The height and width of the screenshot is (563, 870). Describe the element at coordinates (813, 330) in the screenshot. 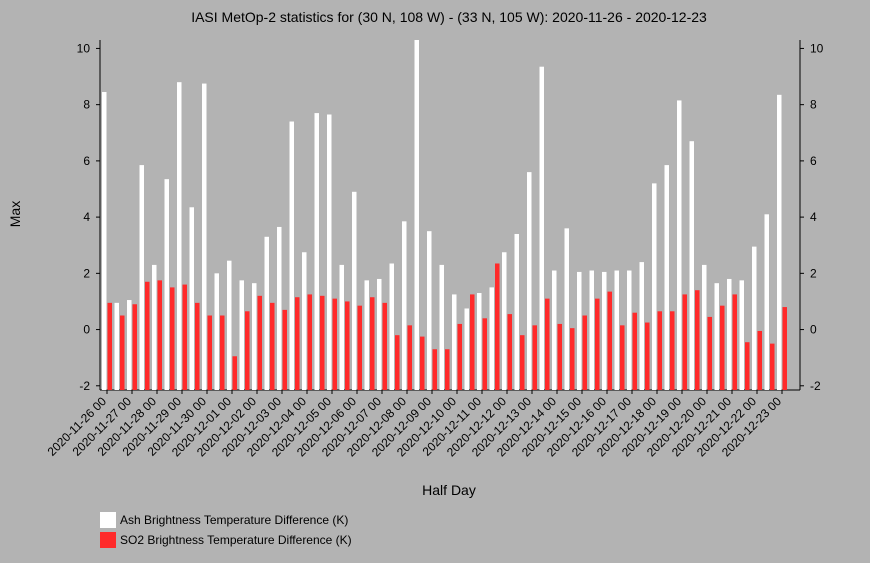

I see `y2-tick-label: 0` at that location.